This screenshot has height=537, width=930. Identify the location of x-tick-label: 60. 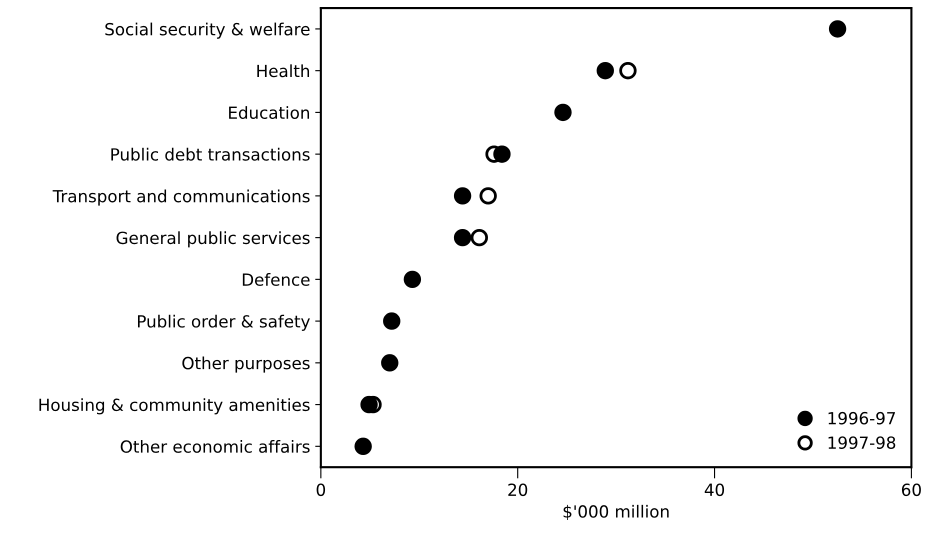
(911, 489).